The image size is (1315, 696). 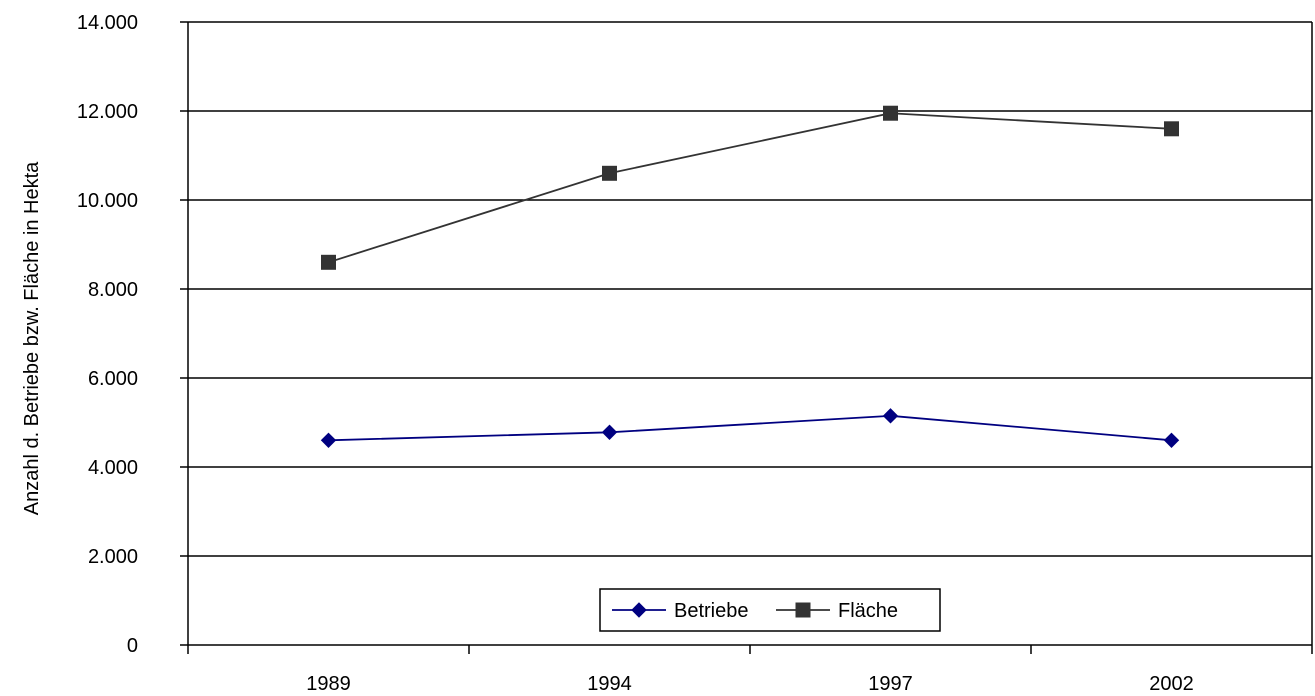 What do you see at coordinates (868, 611) in the screenshot?
I see `legend-label: Fläche` at bounding box center [868, 611].